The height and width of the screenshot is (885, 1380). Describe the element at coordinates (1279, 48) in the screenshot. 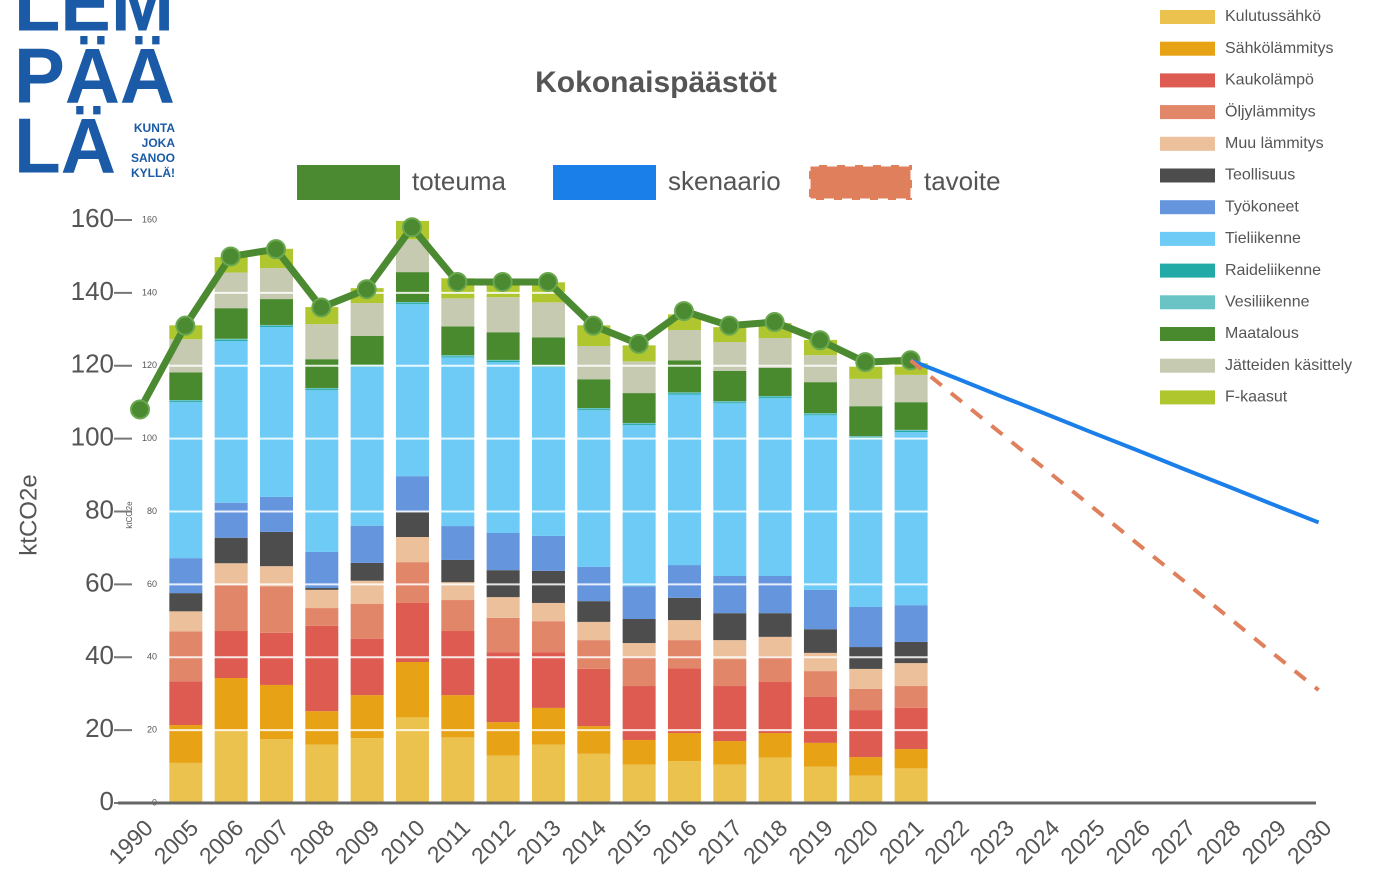

I see `legend-label: Sähkölämmitys` at that location.